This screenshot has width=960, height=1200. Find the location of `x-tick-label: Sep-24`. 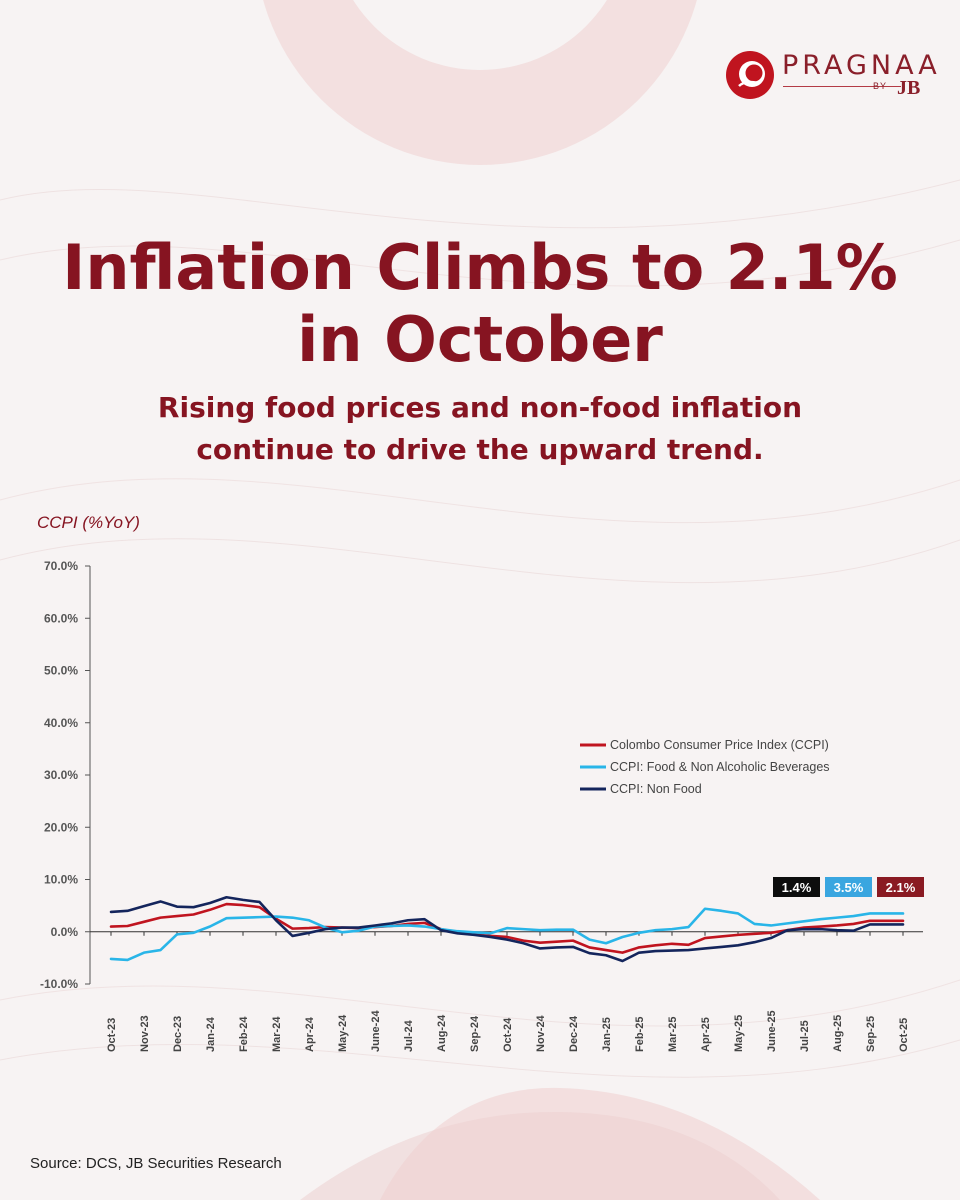

x-tick-label: Sep-24 is located at coordinates (475, 1033).